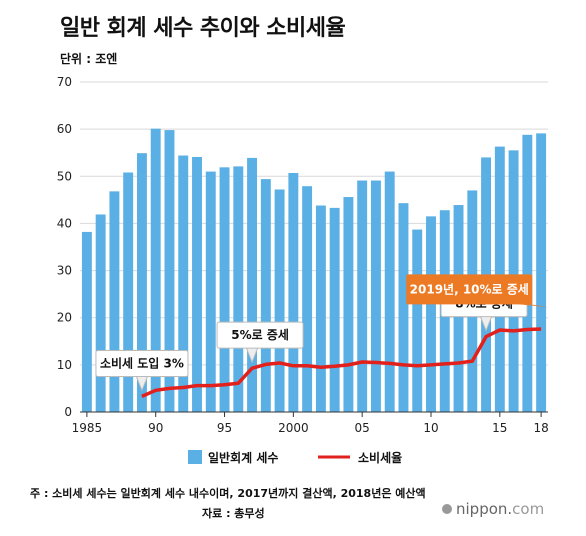 Image resolution: width=586 pixels, height=536 pixels. Describe the element at coordinates (68, 412) in the screenshot. I see `y-tick-label: 0` at that location.